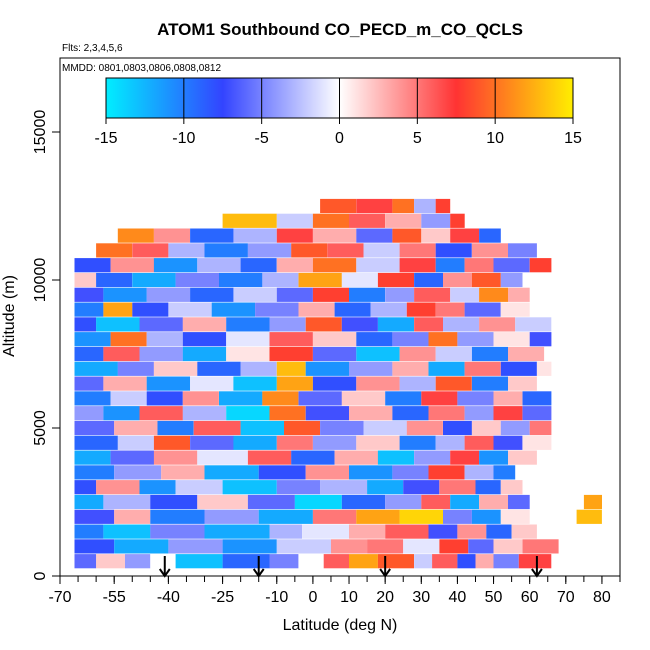 Image resolution: width=650 pixels, height=650 pixels. What do you see at coordinates (222, 597) in the screenshot?
I see `x-tick-label: -25` at bounding box center [222, 597].